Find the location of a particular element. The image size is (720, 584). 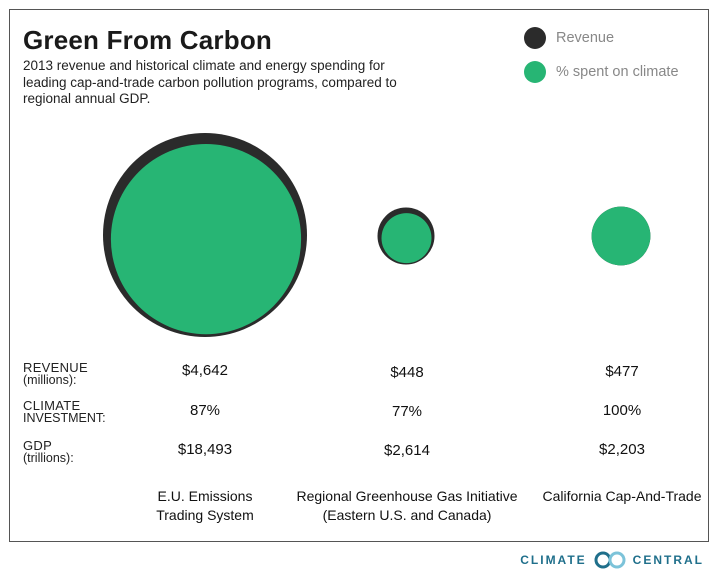

legend-swatch-revenue is located at coordinates (535, 38).